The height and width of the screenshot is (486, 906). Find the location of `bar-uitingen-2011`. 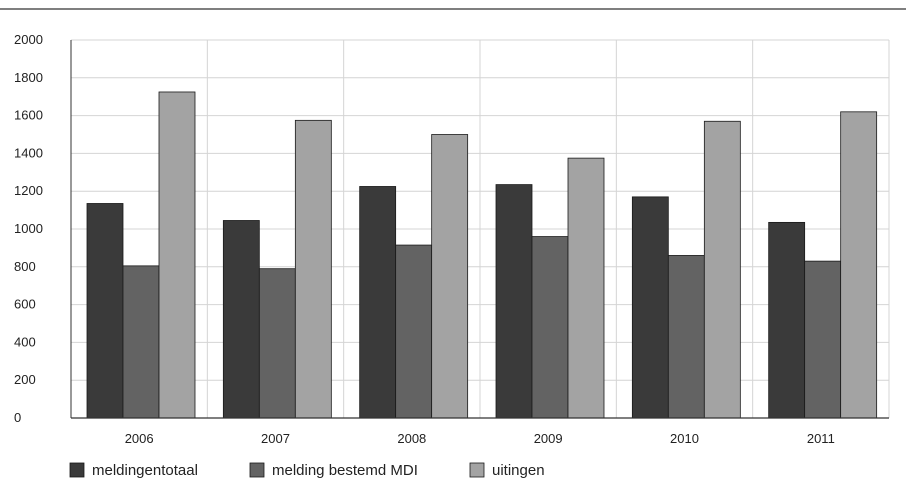

bar-uitingen-2011 is located at coordinates (859, 265).